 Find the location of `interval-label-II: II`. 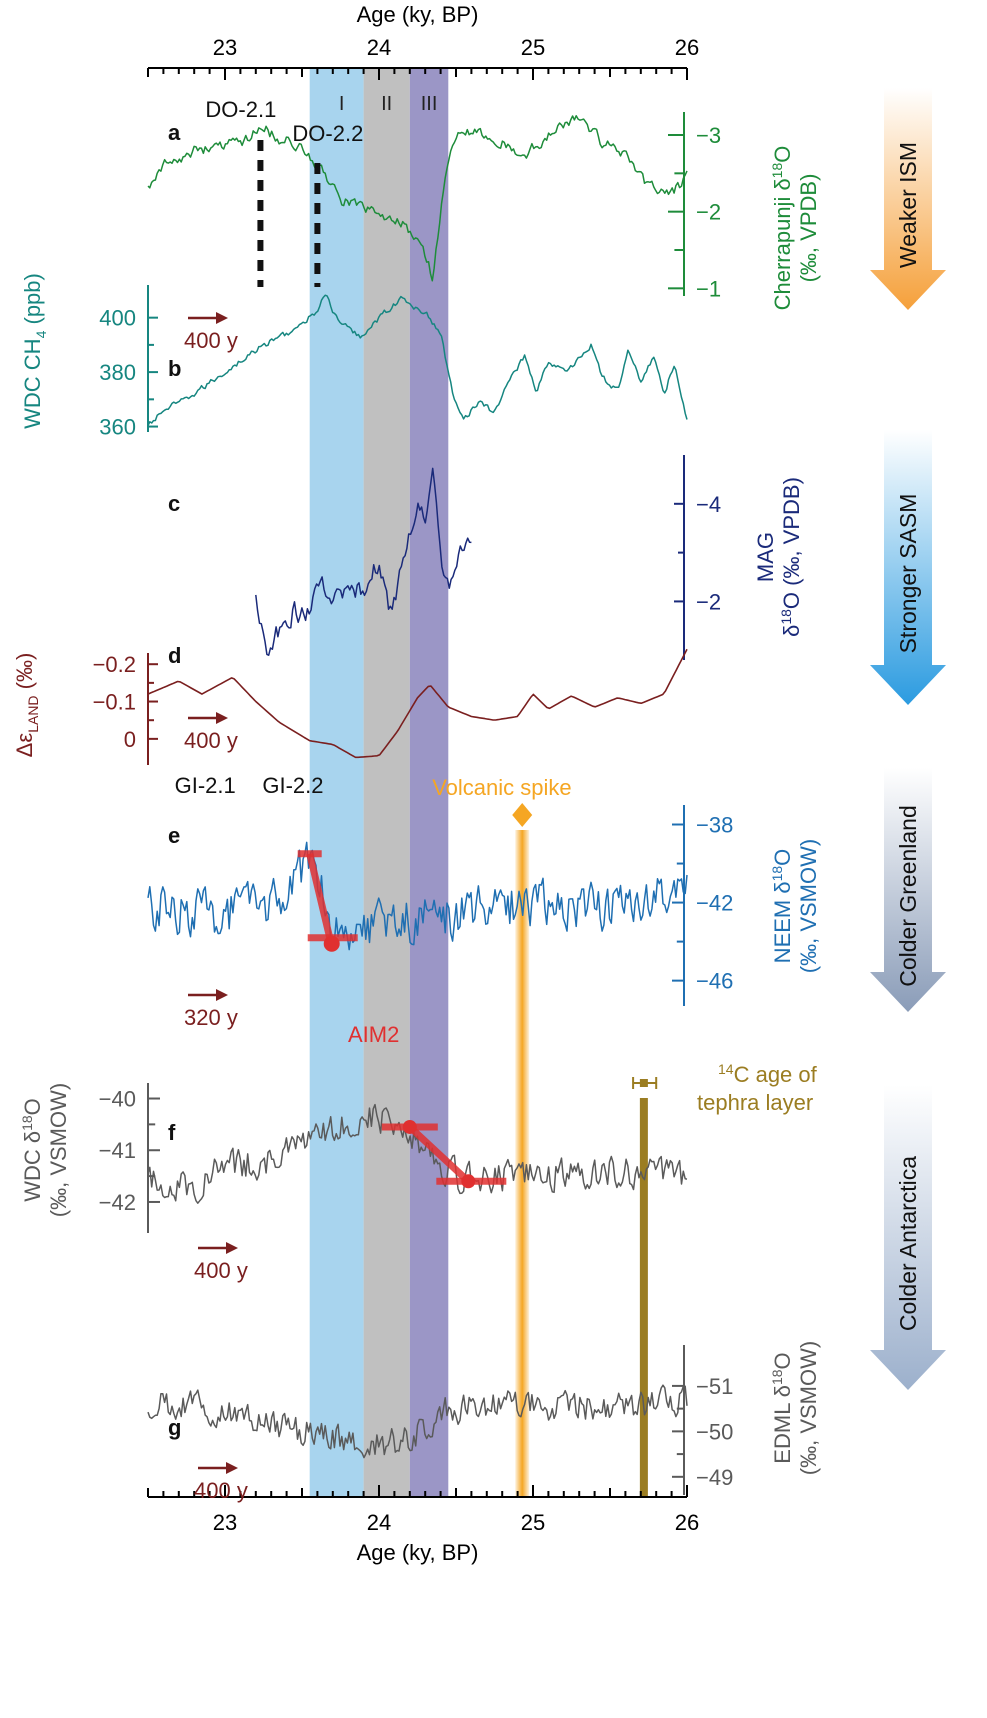

interval-label-II: II is located at coordinates (386, 104).